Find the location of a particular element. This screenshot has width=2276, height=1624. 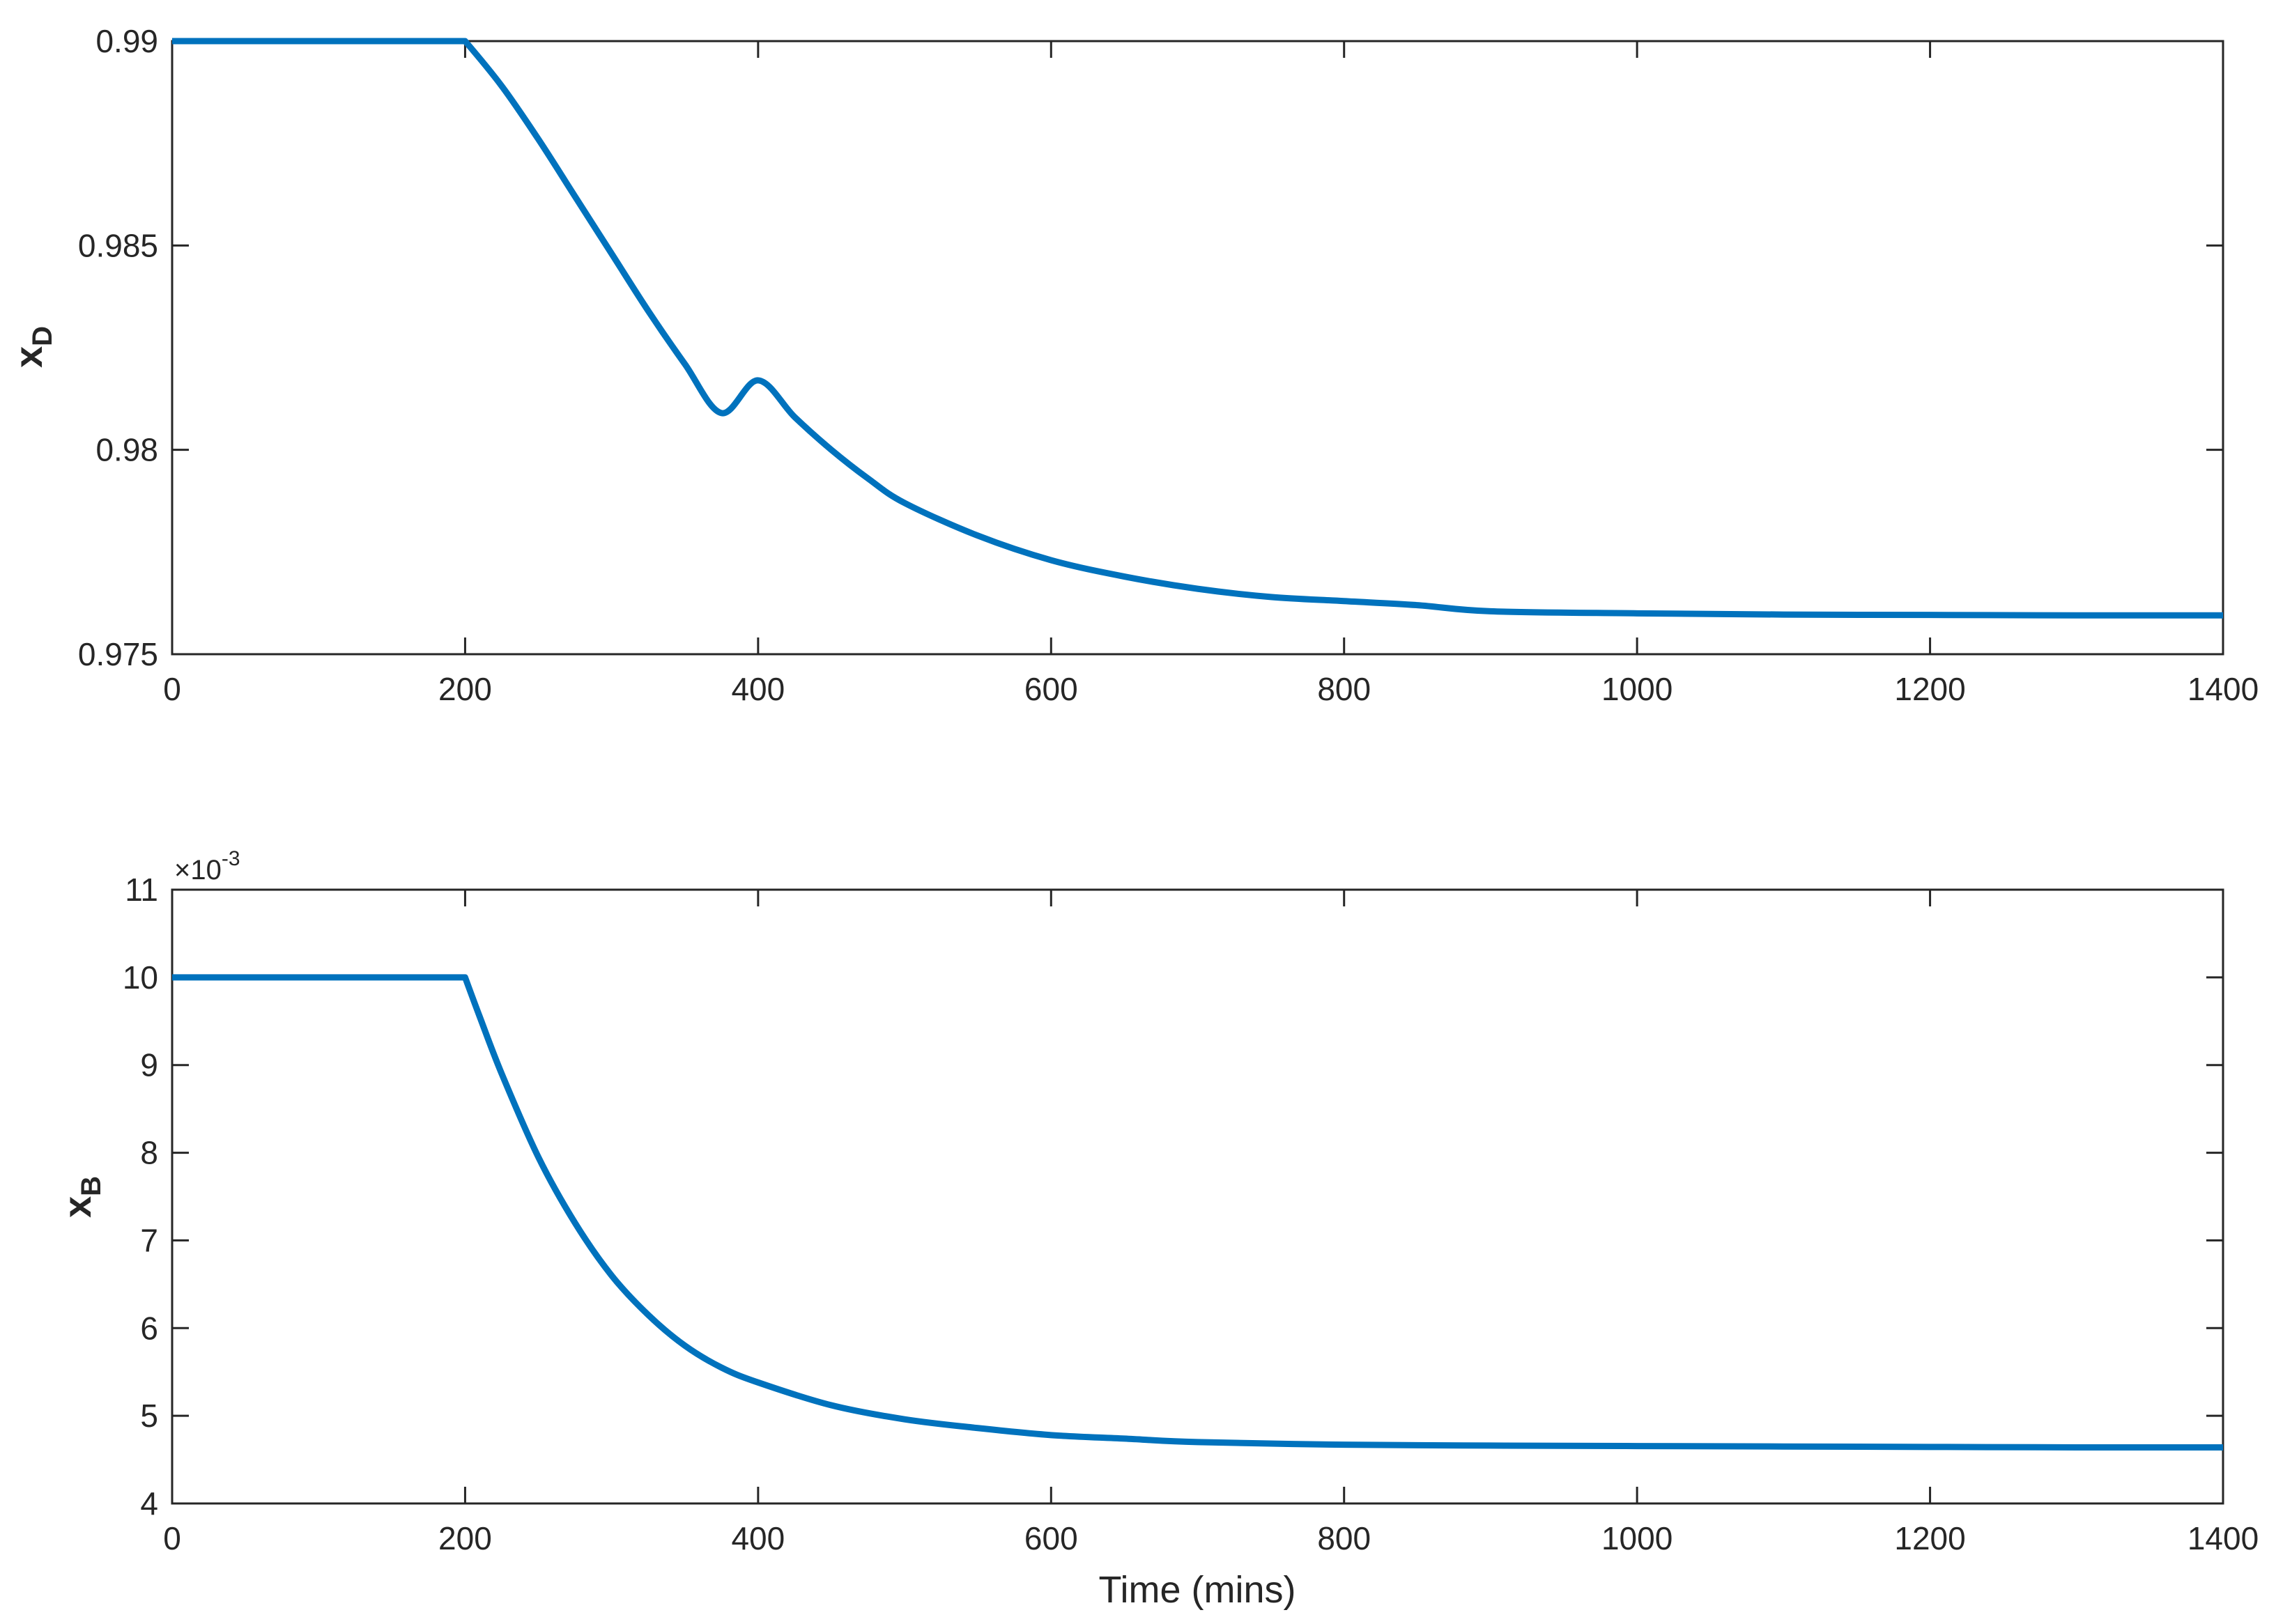

bottom-x-tick-label: 600 is located at coordinates (1051, 1538).